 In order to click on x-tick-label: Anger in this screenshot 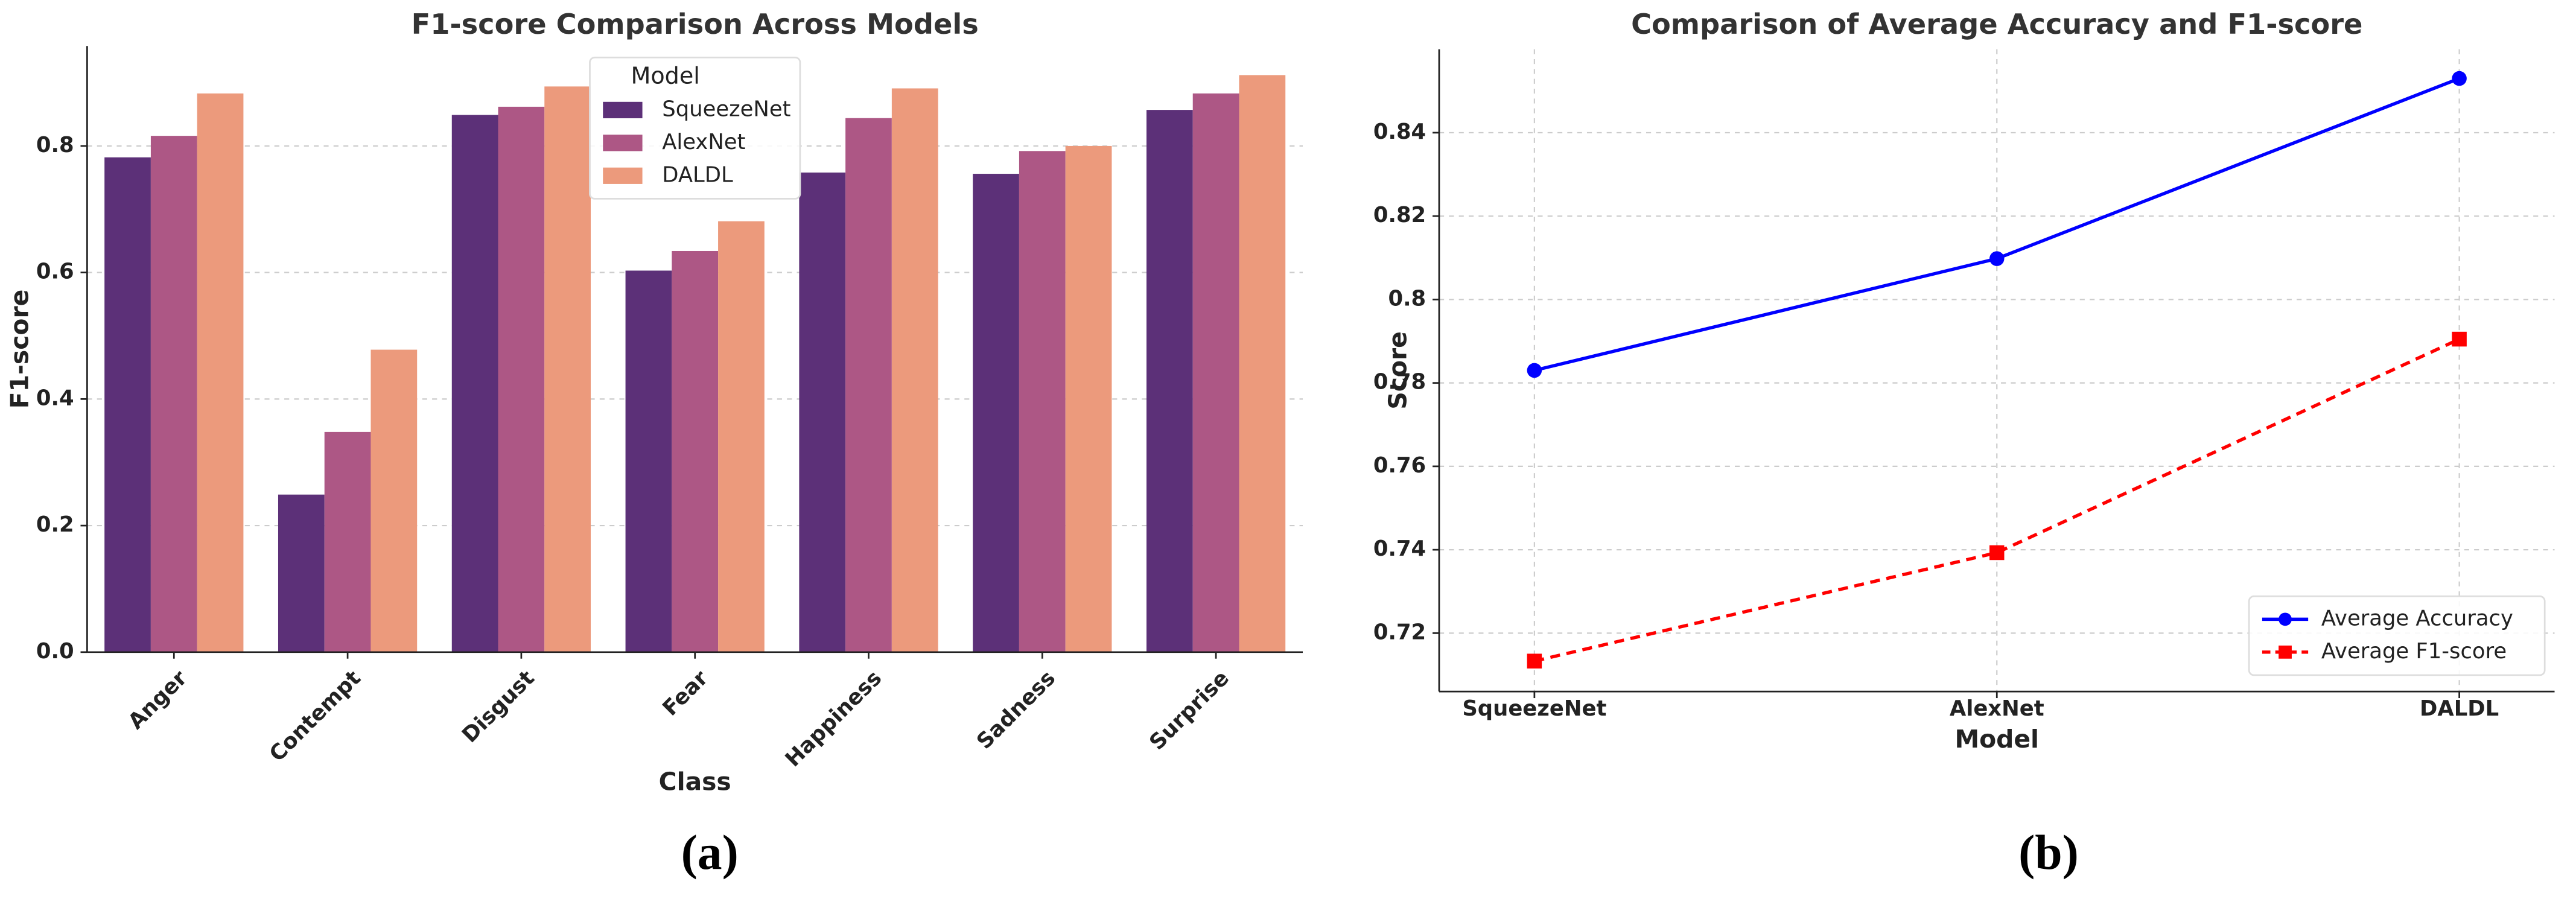, I will do `click(158, 700)`.